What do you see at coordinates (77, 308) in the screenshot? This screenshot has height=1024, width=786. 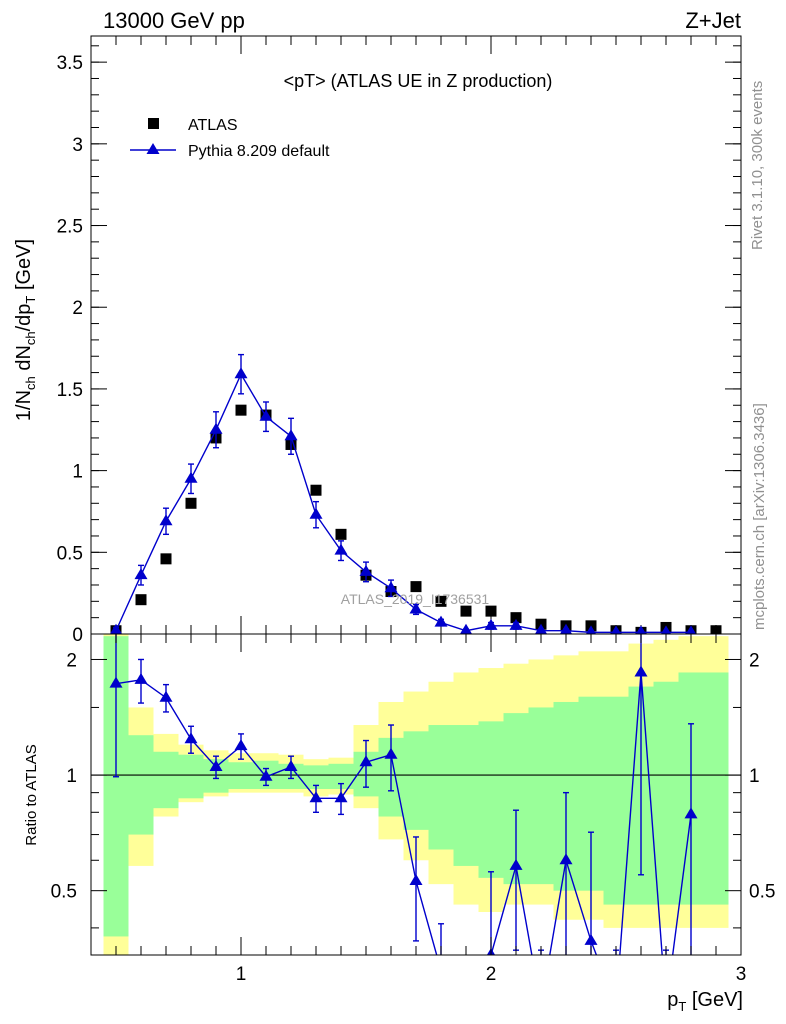 I see `y-tick-label: 2` at bounding box center [77, 308].